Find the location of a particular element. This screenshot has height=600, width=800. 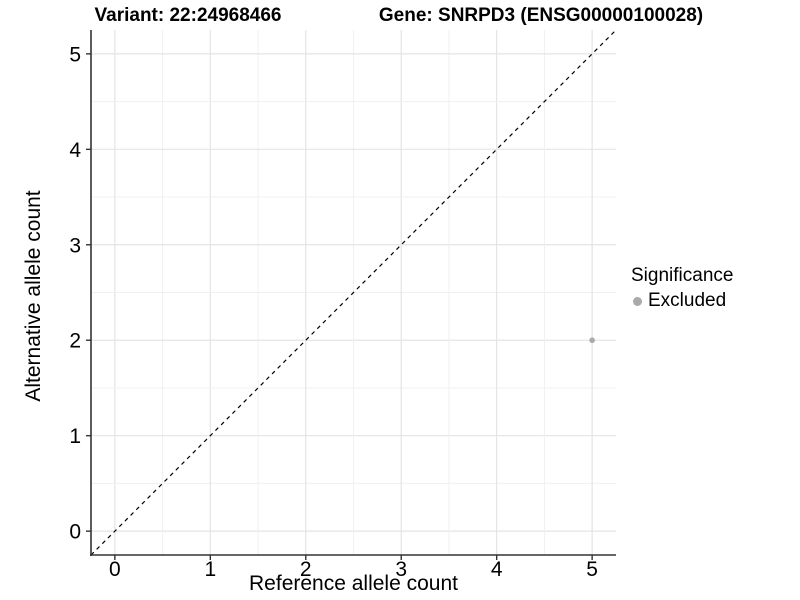

legend-title: Significance is located at coordinates (682, 275).